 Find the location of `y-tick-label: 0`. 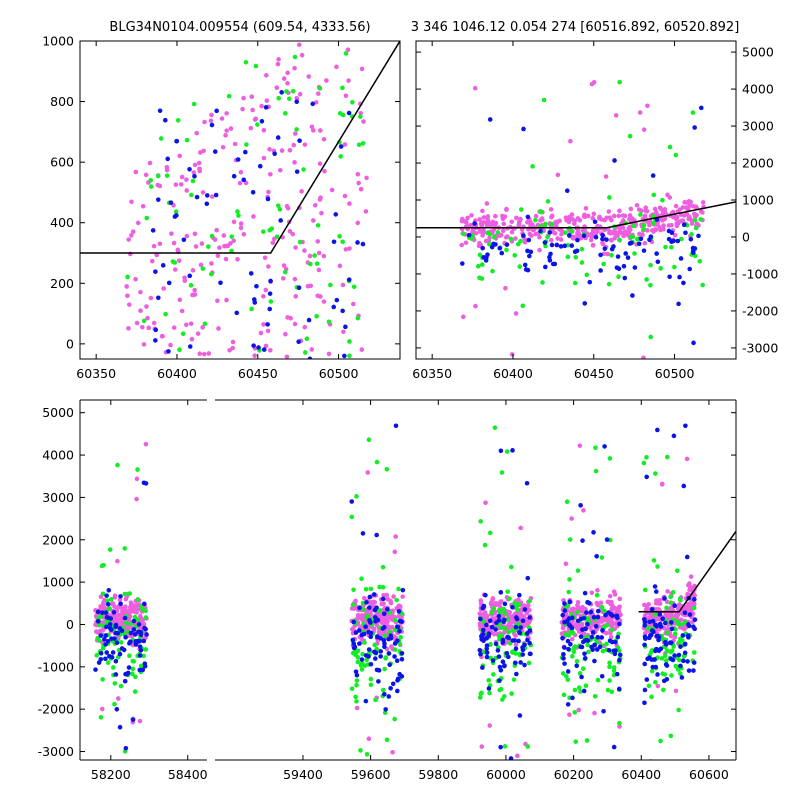

y-tick-label: 0 is located at coordinates (70, 624).